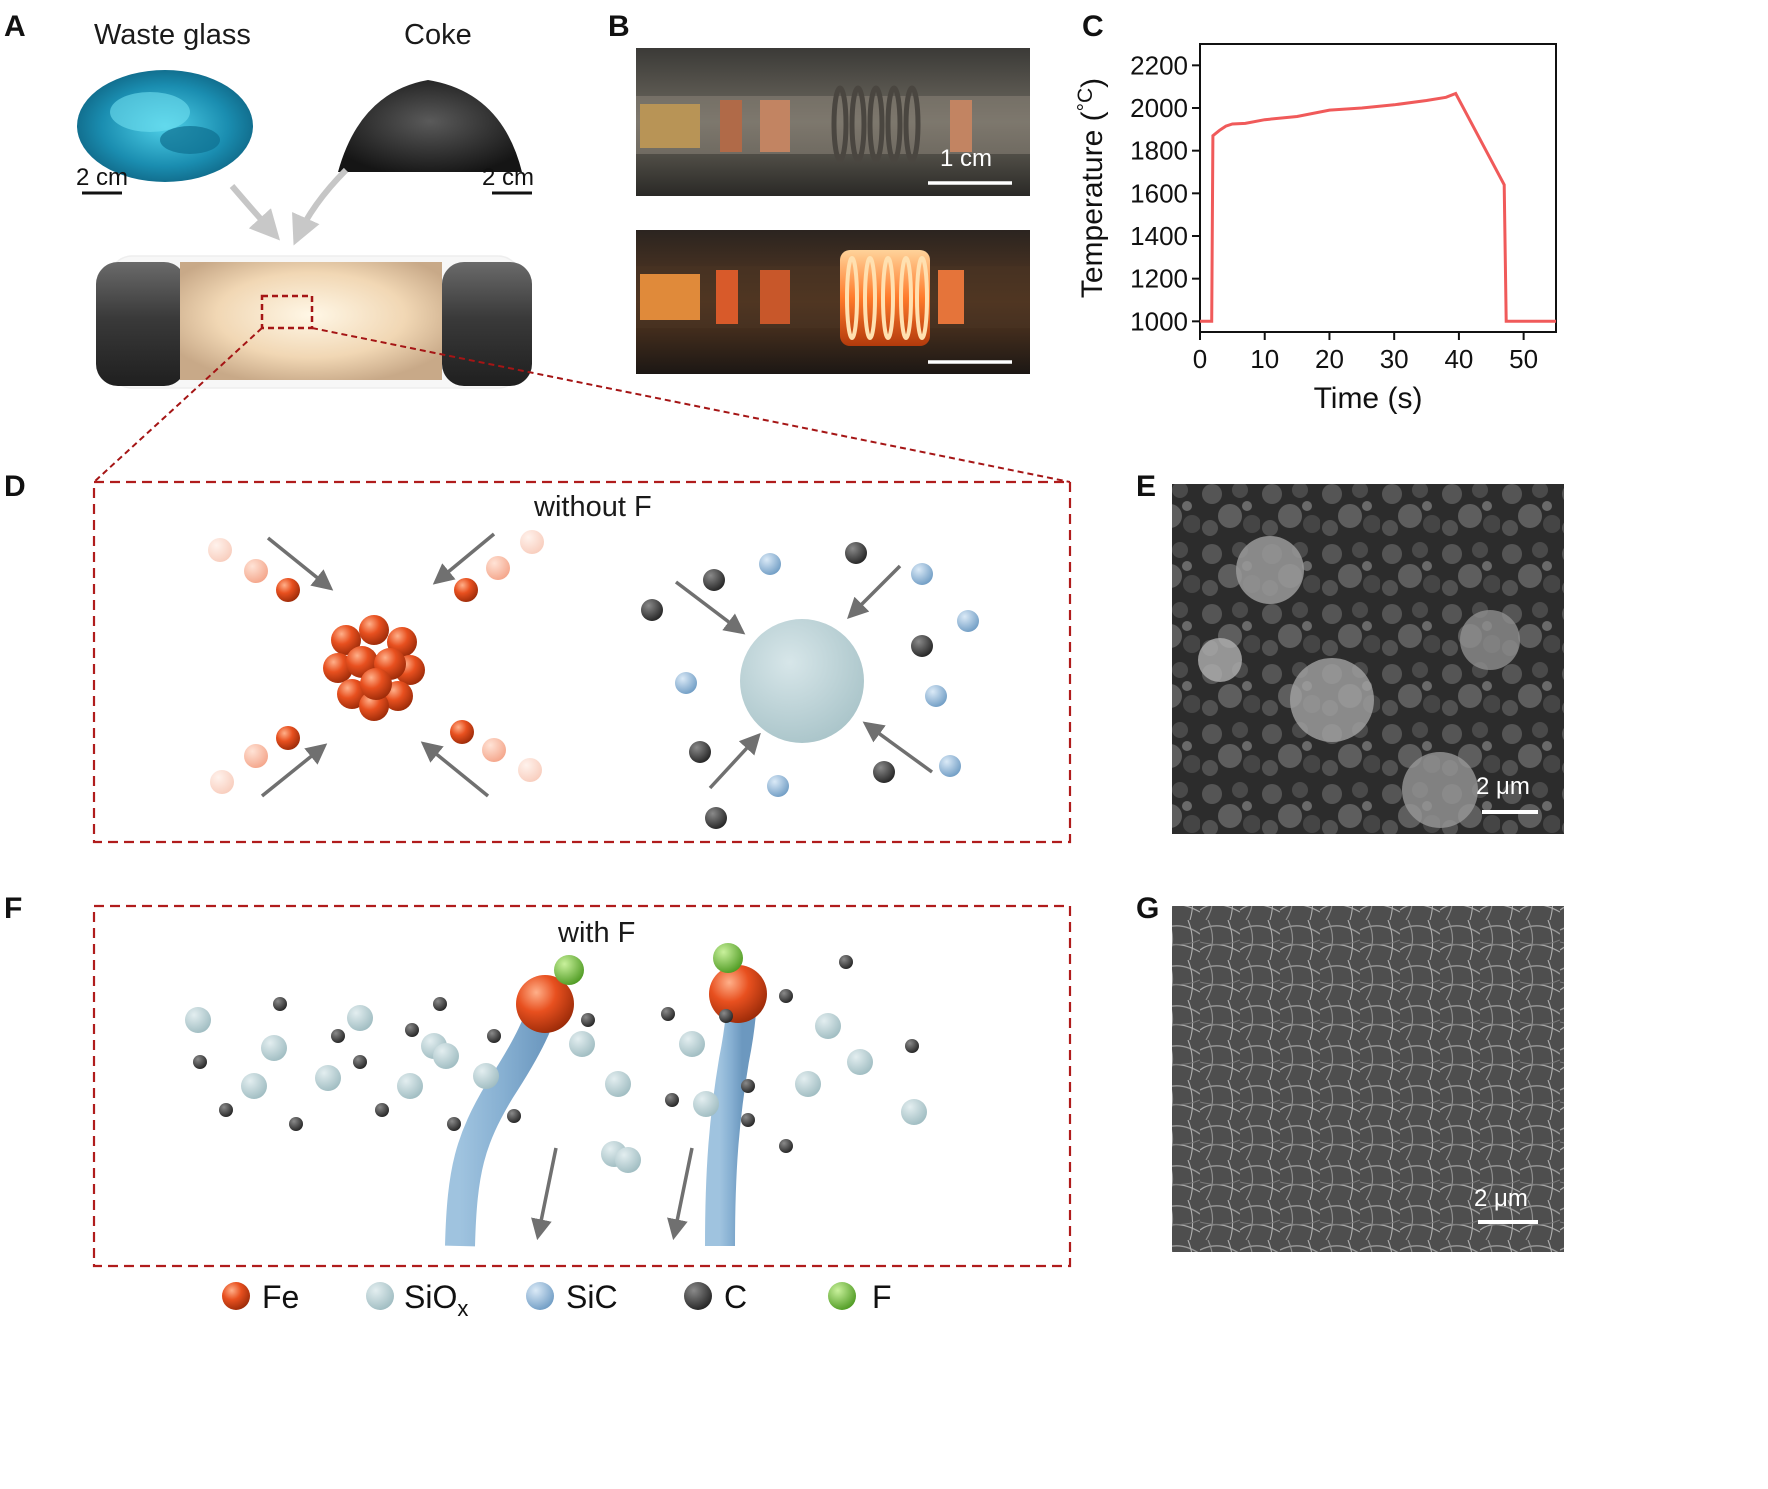 The image size is (1768, 1489). What do you see at coordinates (1146, 486) in the screenshot?
I see `panel-label-e: E` at bounding box center [1146, 486].